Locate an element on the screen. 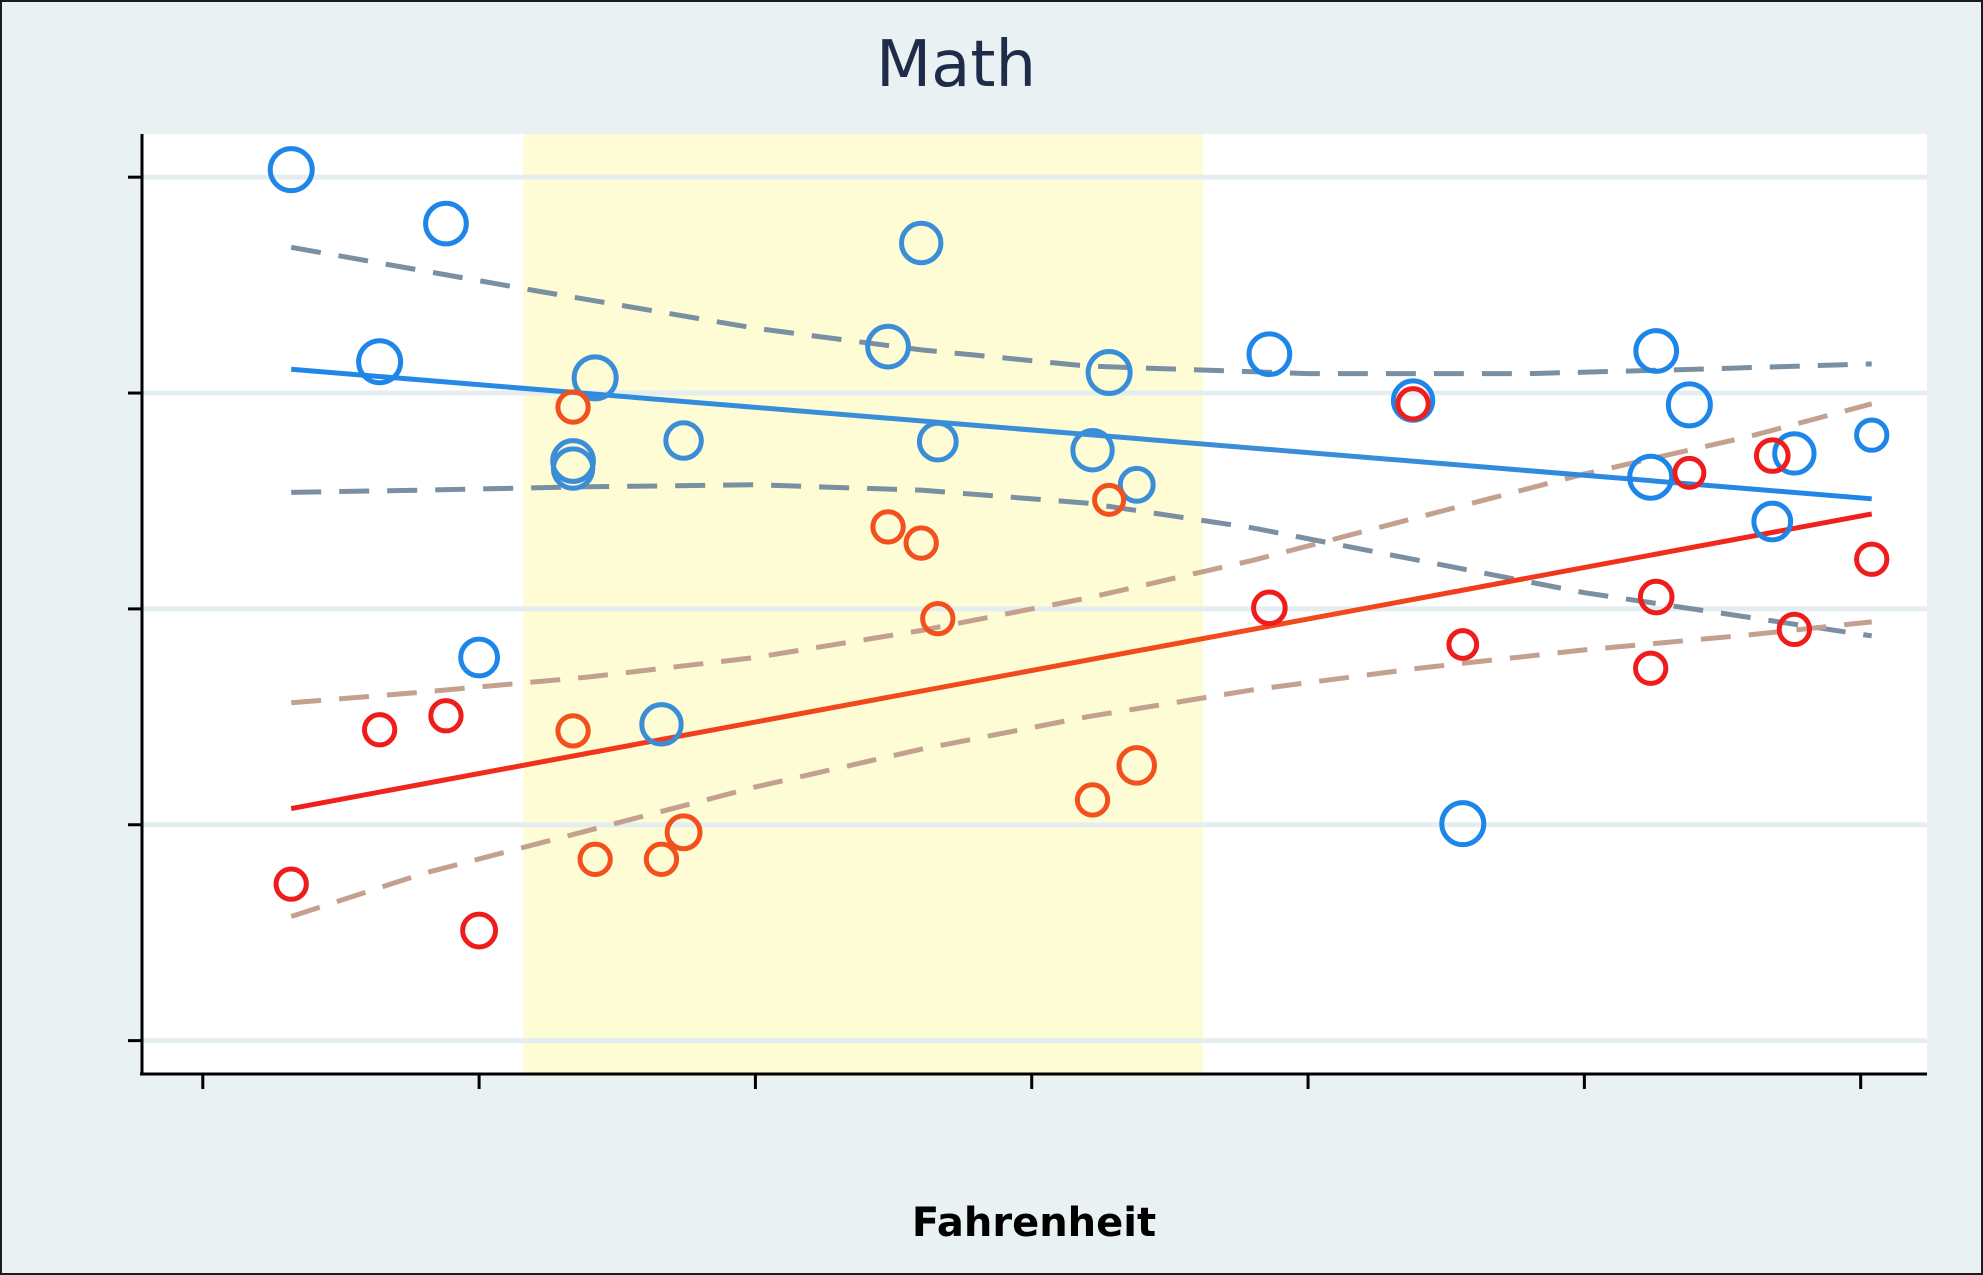  blue-ci-upper-line is located at coordinates (1081, 310).